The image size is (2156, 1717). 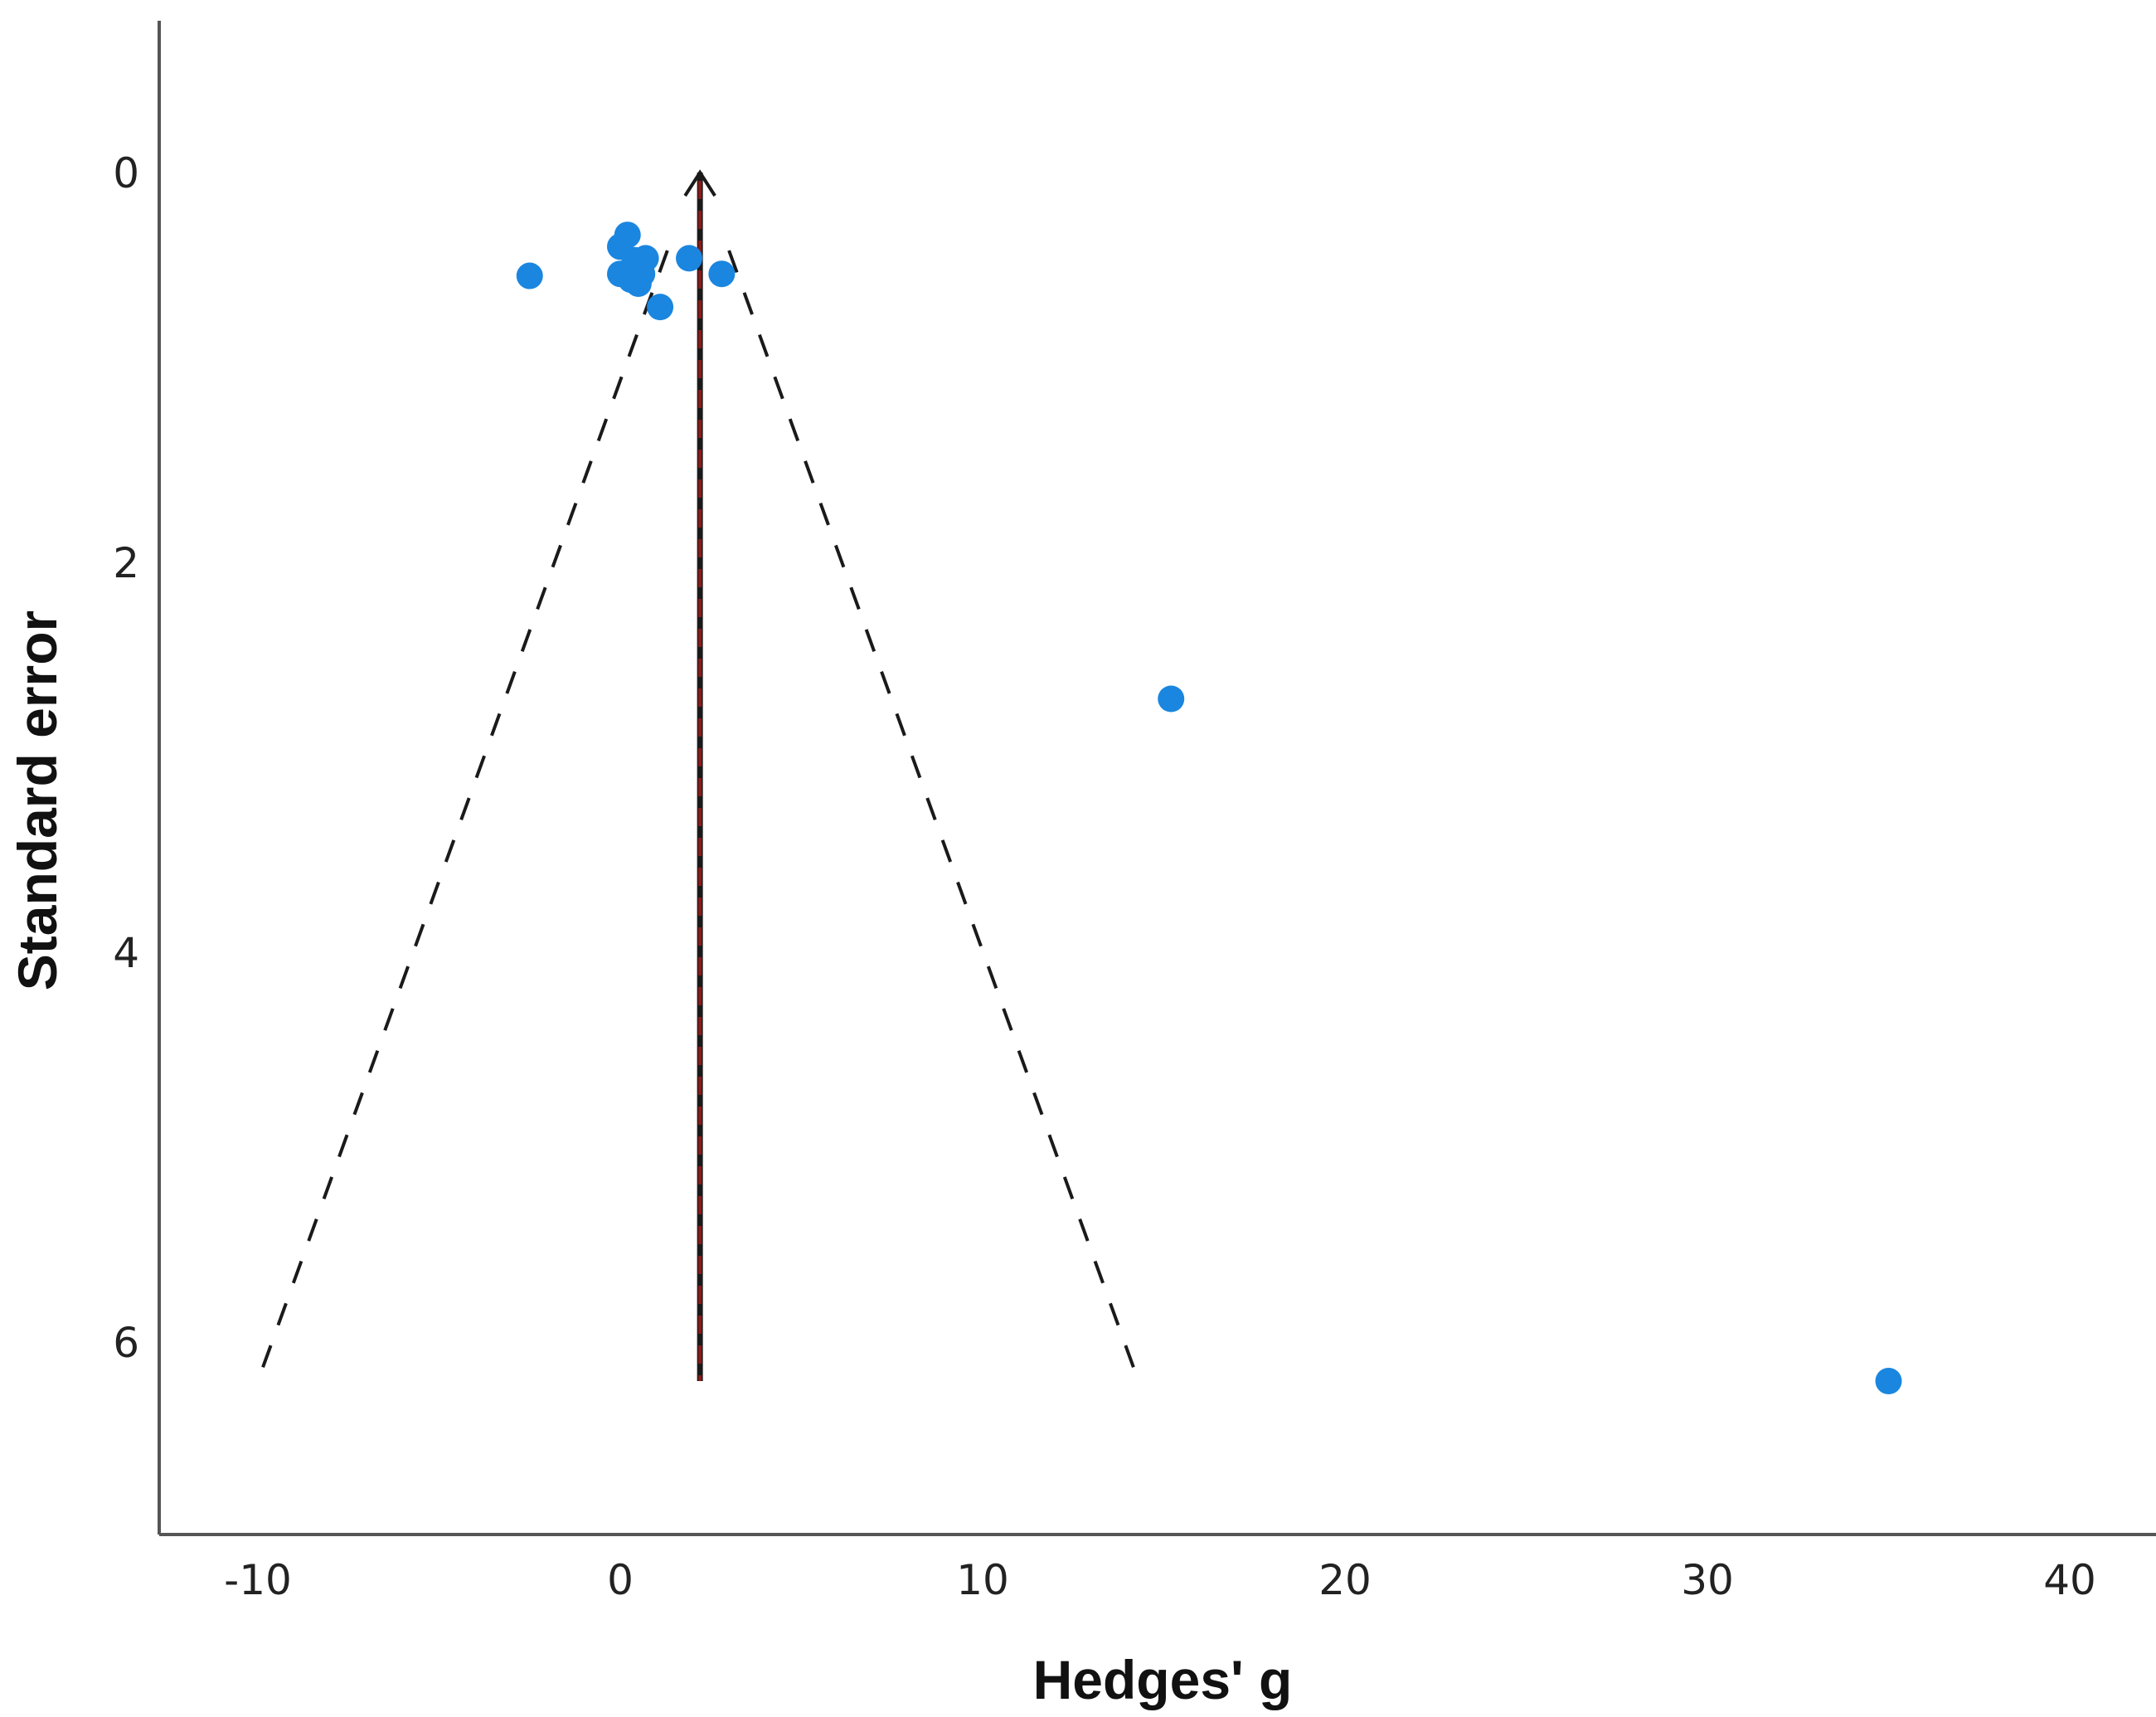 What do you see at coordinates (126, 1343) in the screenshot?
I see `y-tick-label: 6` at bounding box center [126, 1343].